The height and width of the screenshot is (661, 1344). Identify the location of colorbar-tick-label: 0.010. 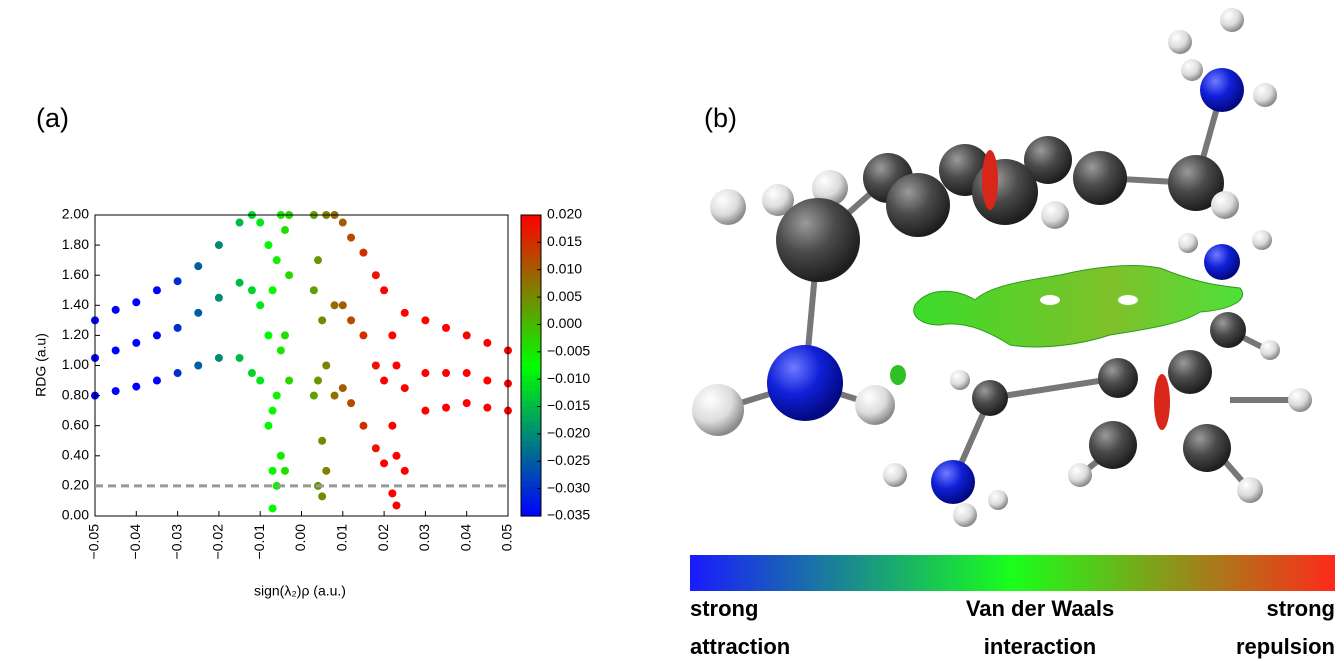
(564, 268).